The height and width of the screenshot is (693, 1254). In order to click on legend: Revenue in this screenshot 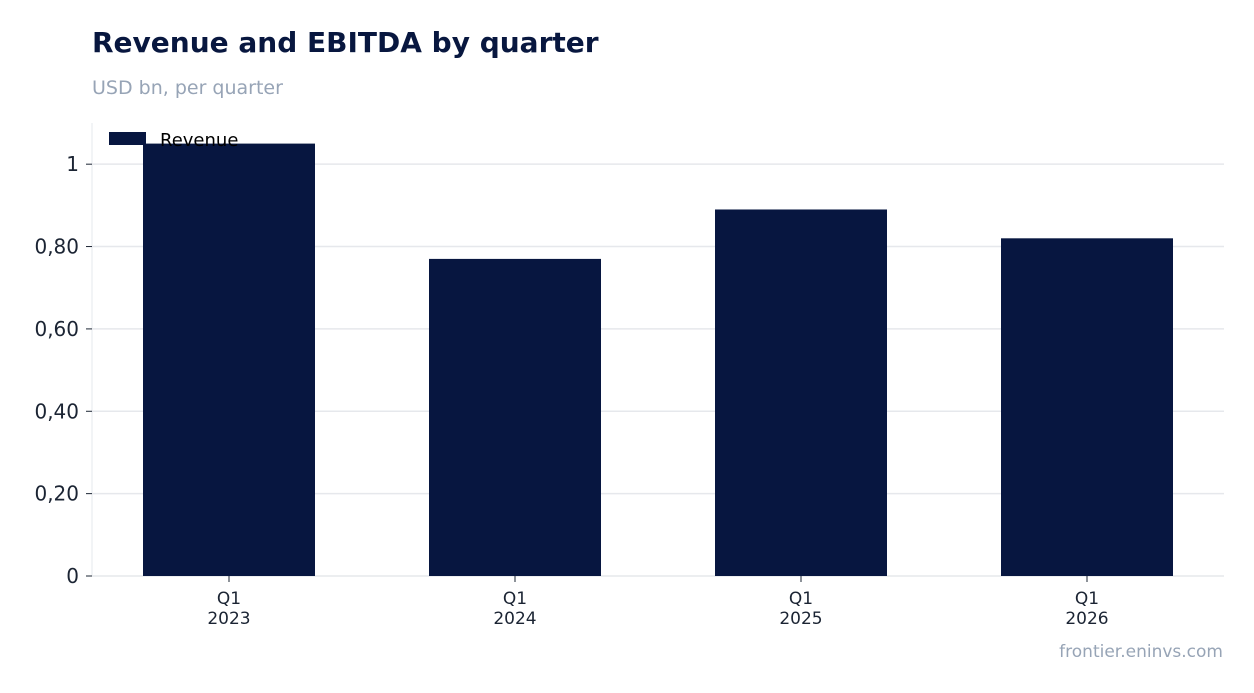, I will do `click(173, 140)`.